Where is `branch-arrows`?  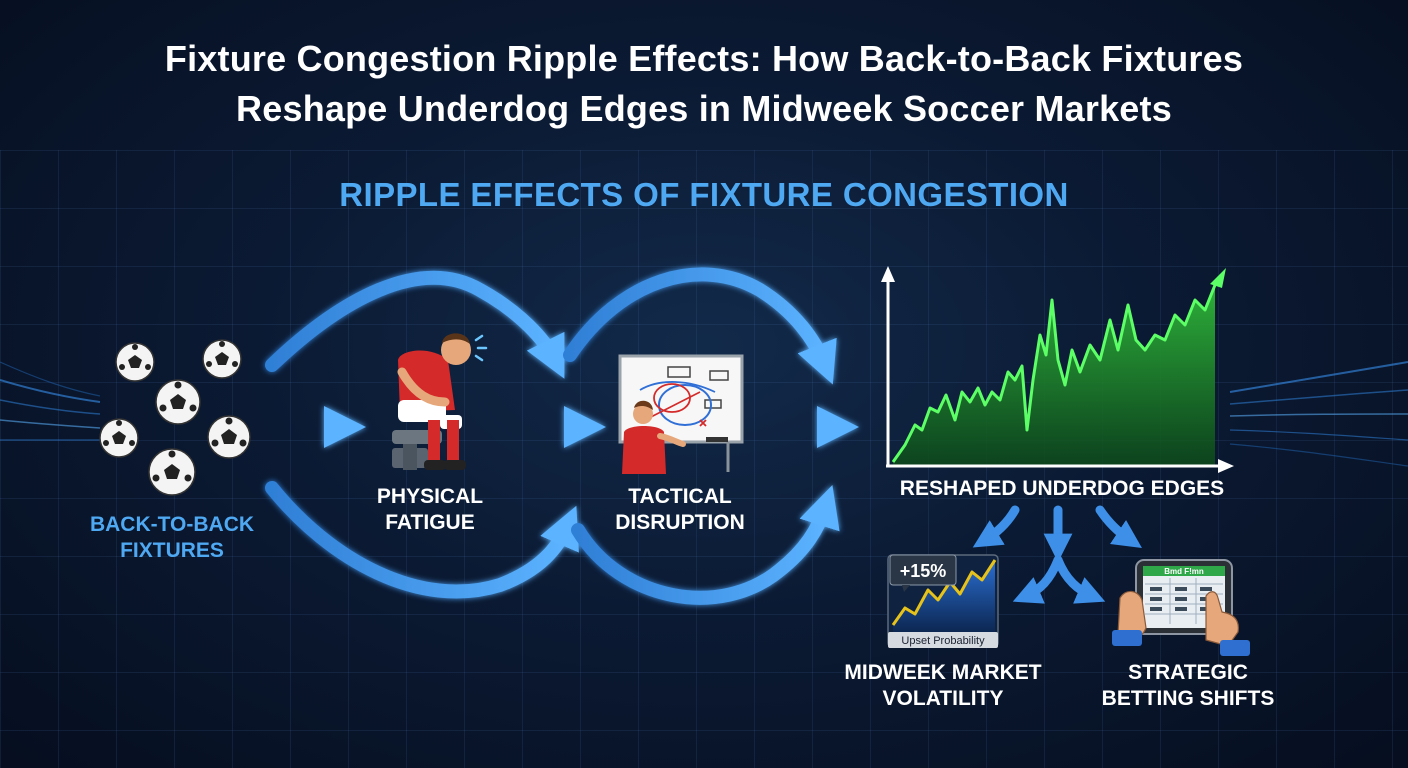 branch-arrows is located at coordinates (1057, 554).